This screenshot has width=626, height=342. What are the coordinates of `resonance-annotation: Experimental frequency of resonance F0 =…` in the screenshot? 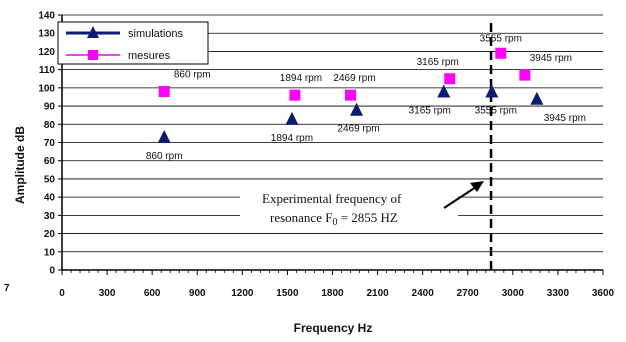 It's located at (362, 206).